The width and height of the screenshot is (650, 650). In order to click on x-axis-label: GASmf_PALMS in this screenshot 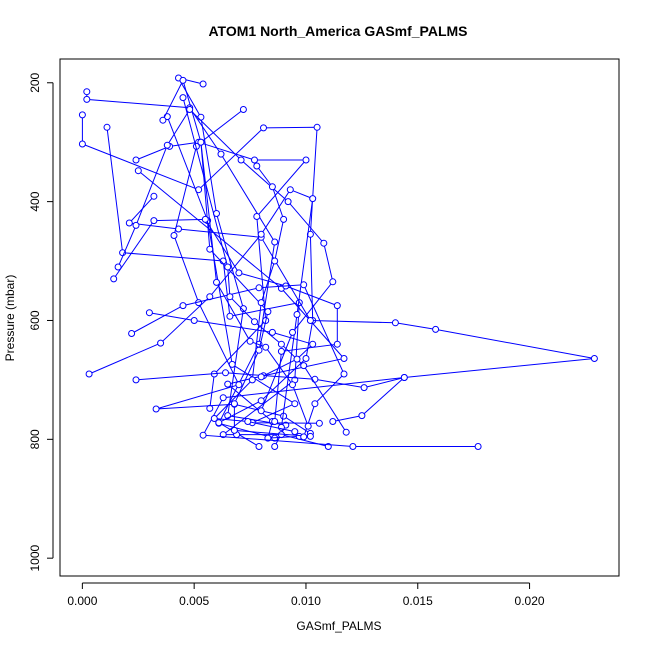, I will do `click(338, 626)`.